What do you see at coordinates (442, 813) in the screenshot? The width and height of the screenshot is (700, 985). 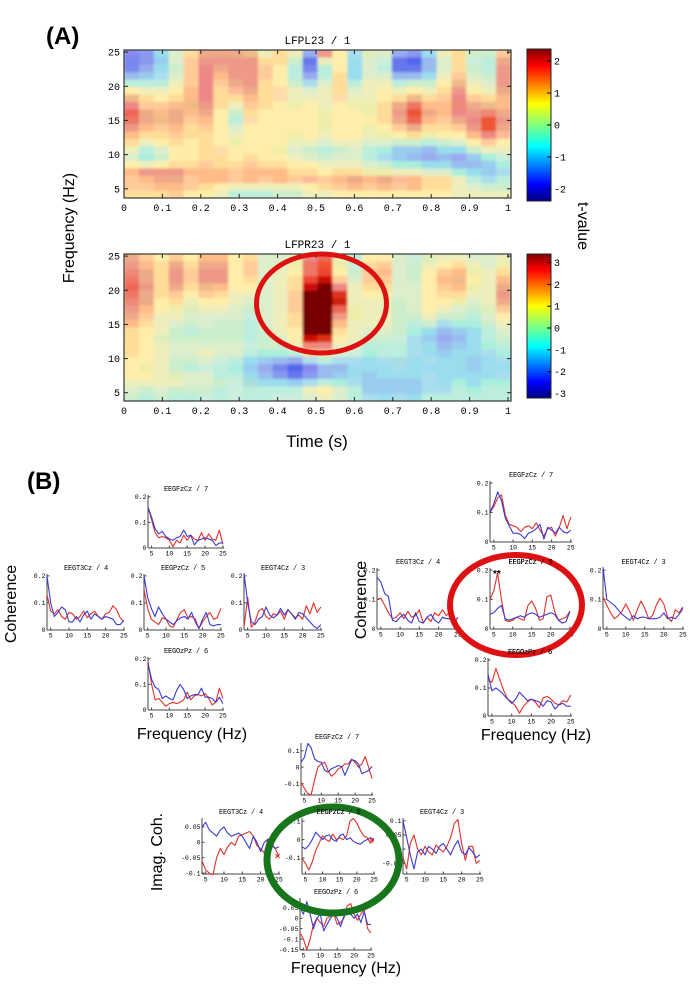 I see `svg-text: EEGT4Cz / 3` at bounding box center [442, 813].